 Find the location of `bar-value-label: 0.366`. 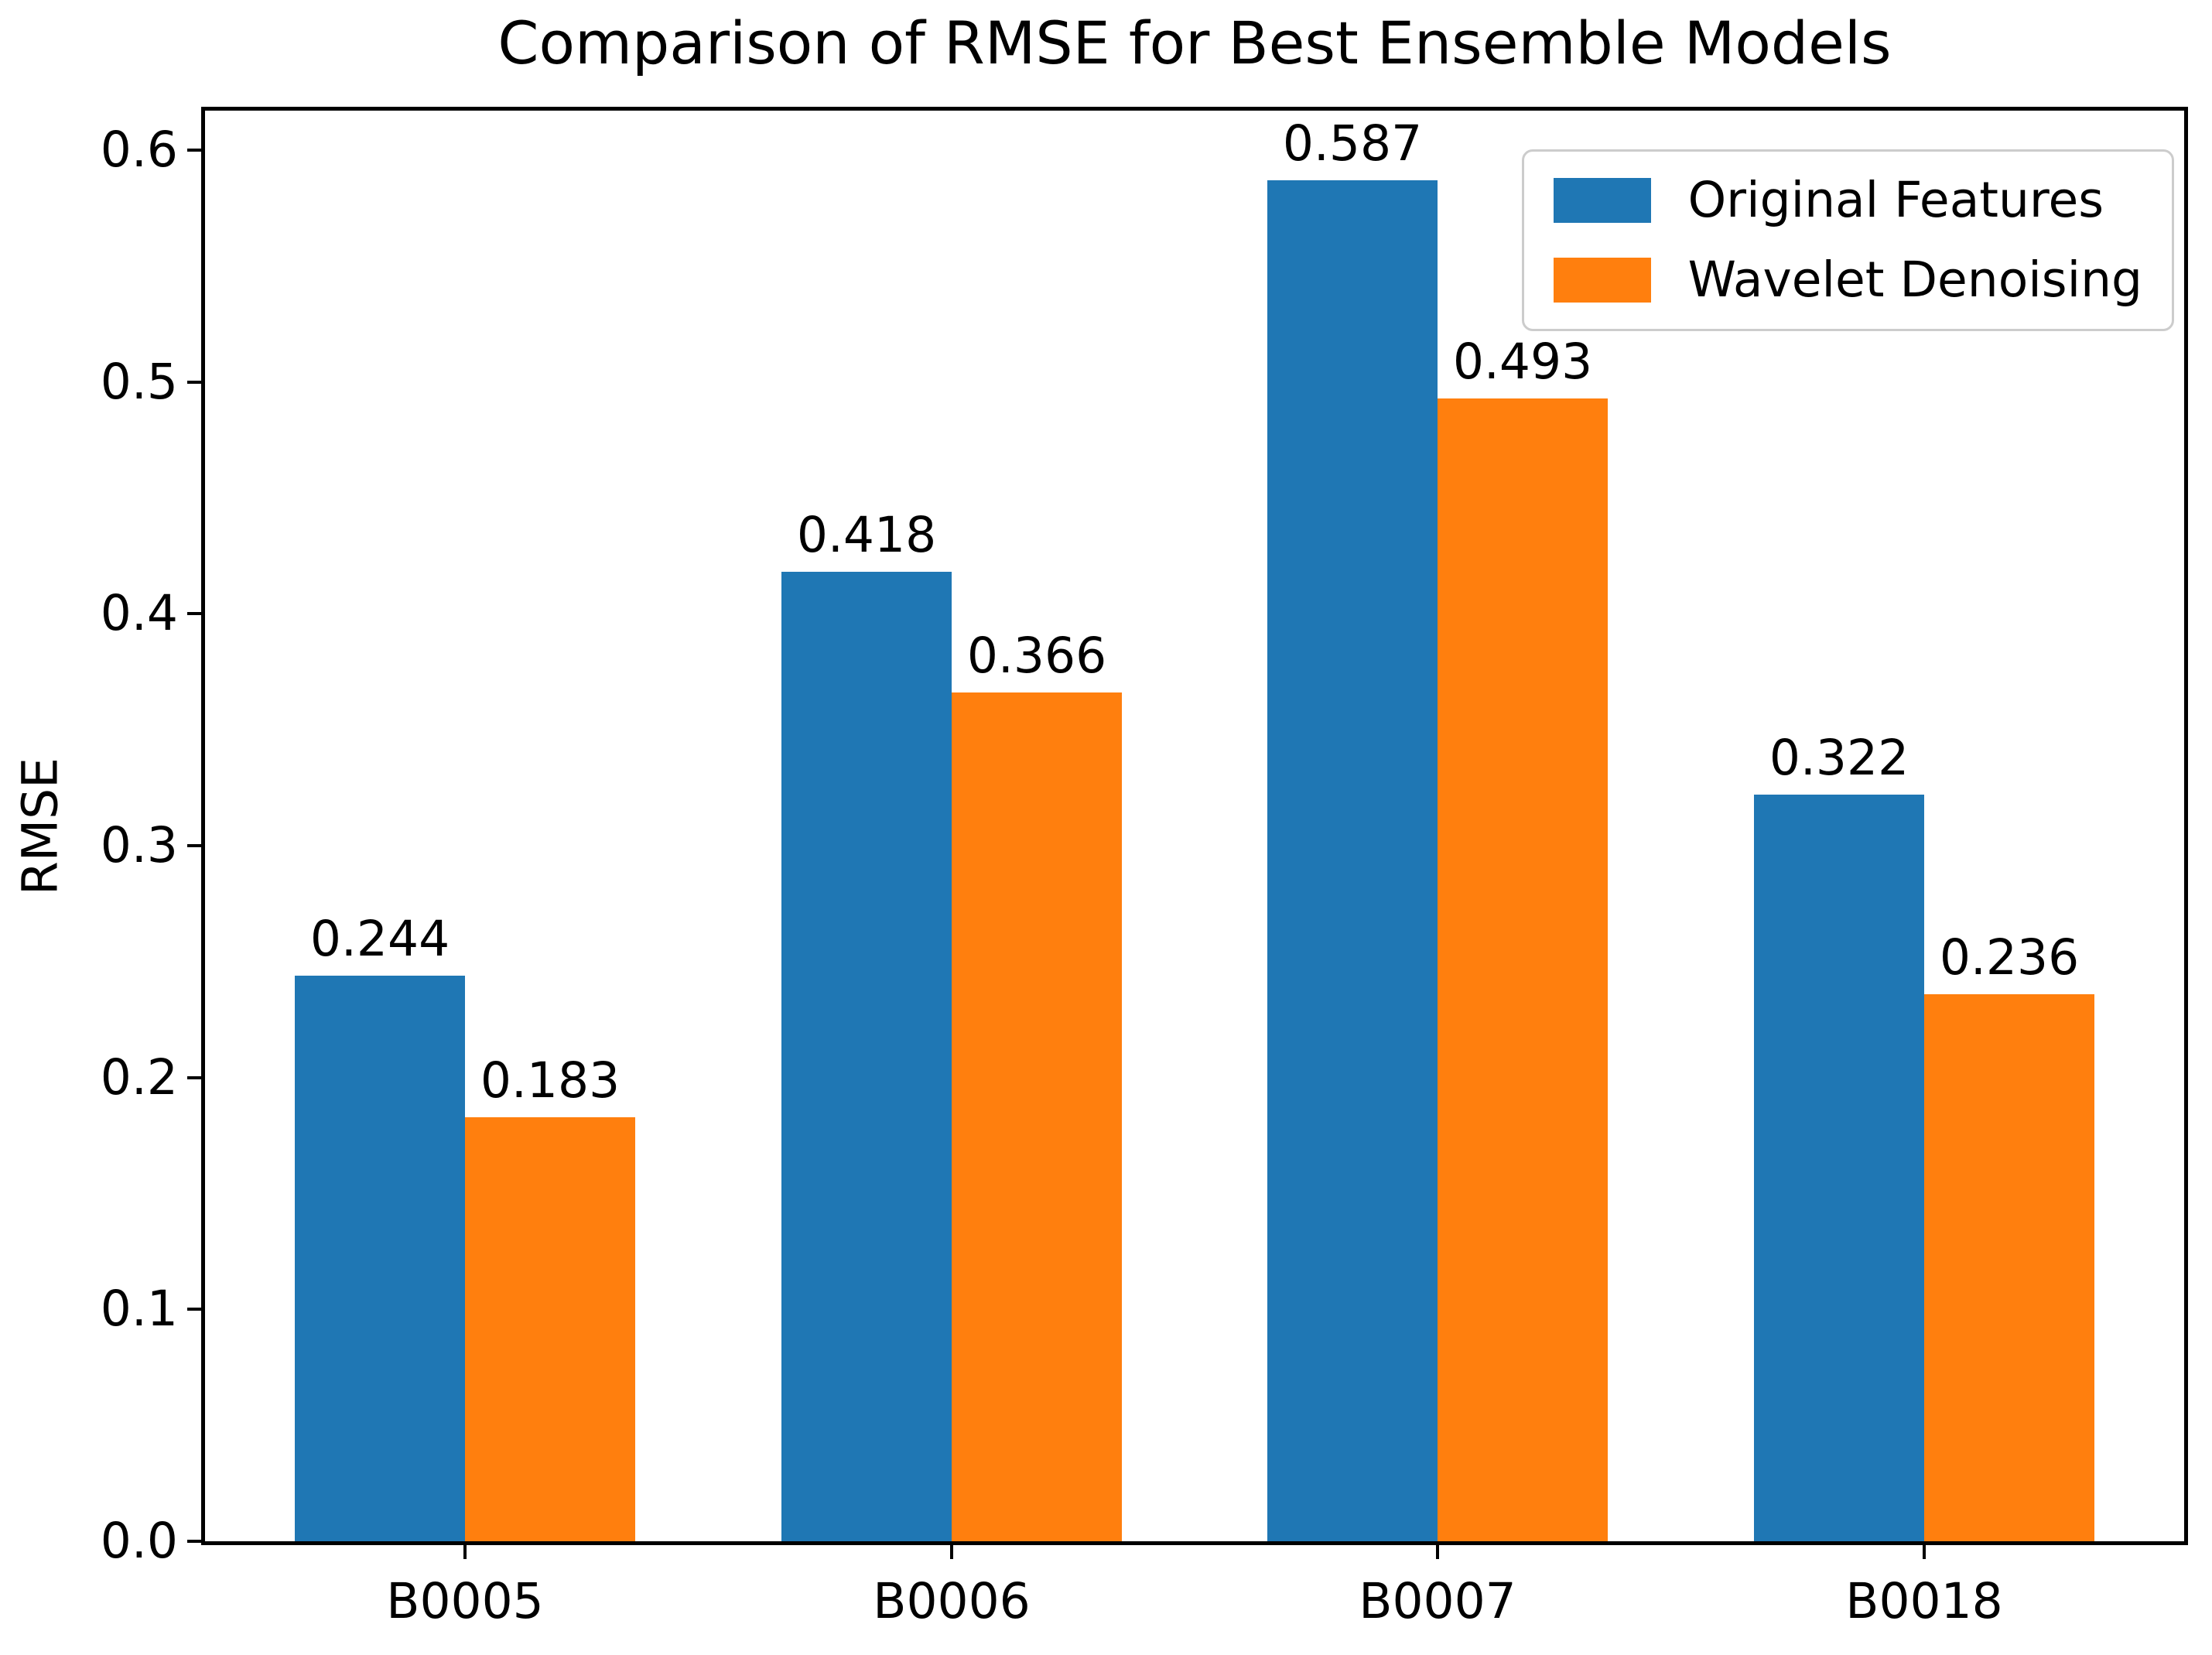

bar-value-label: 0.366 is located at coordinates (1036, 655).